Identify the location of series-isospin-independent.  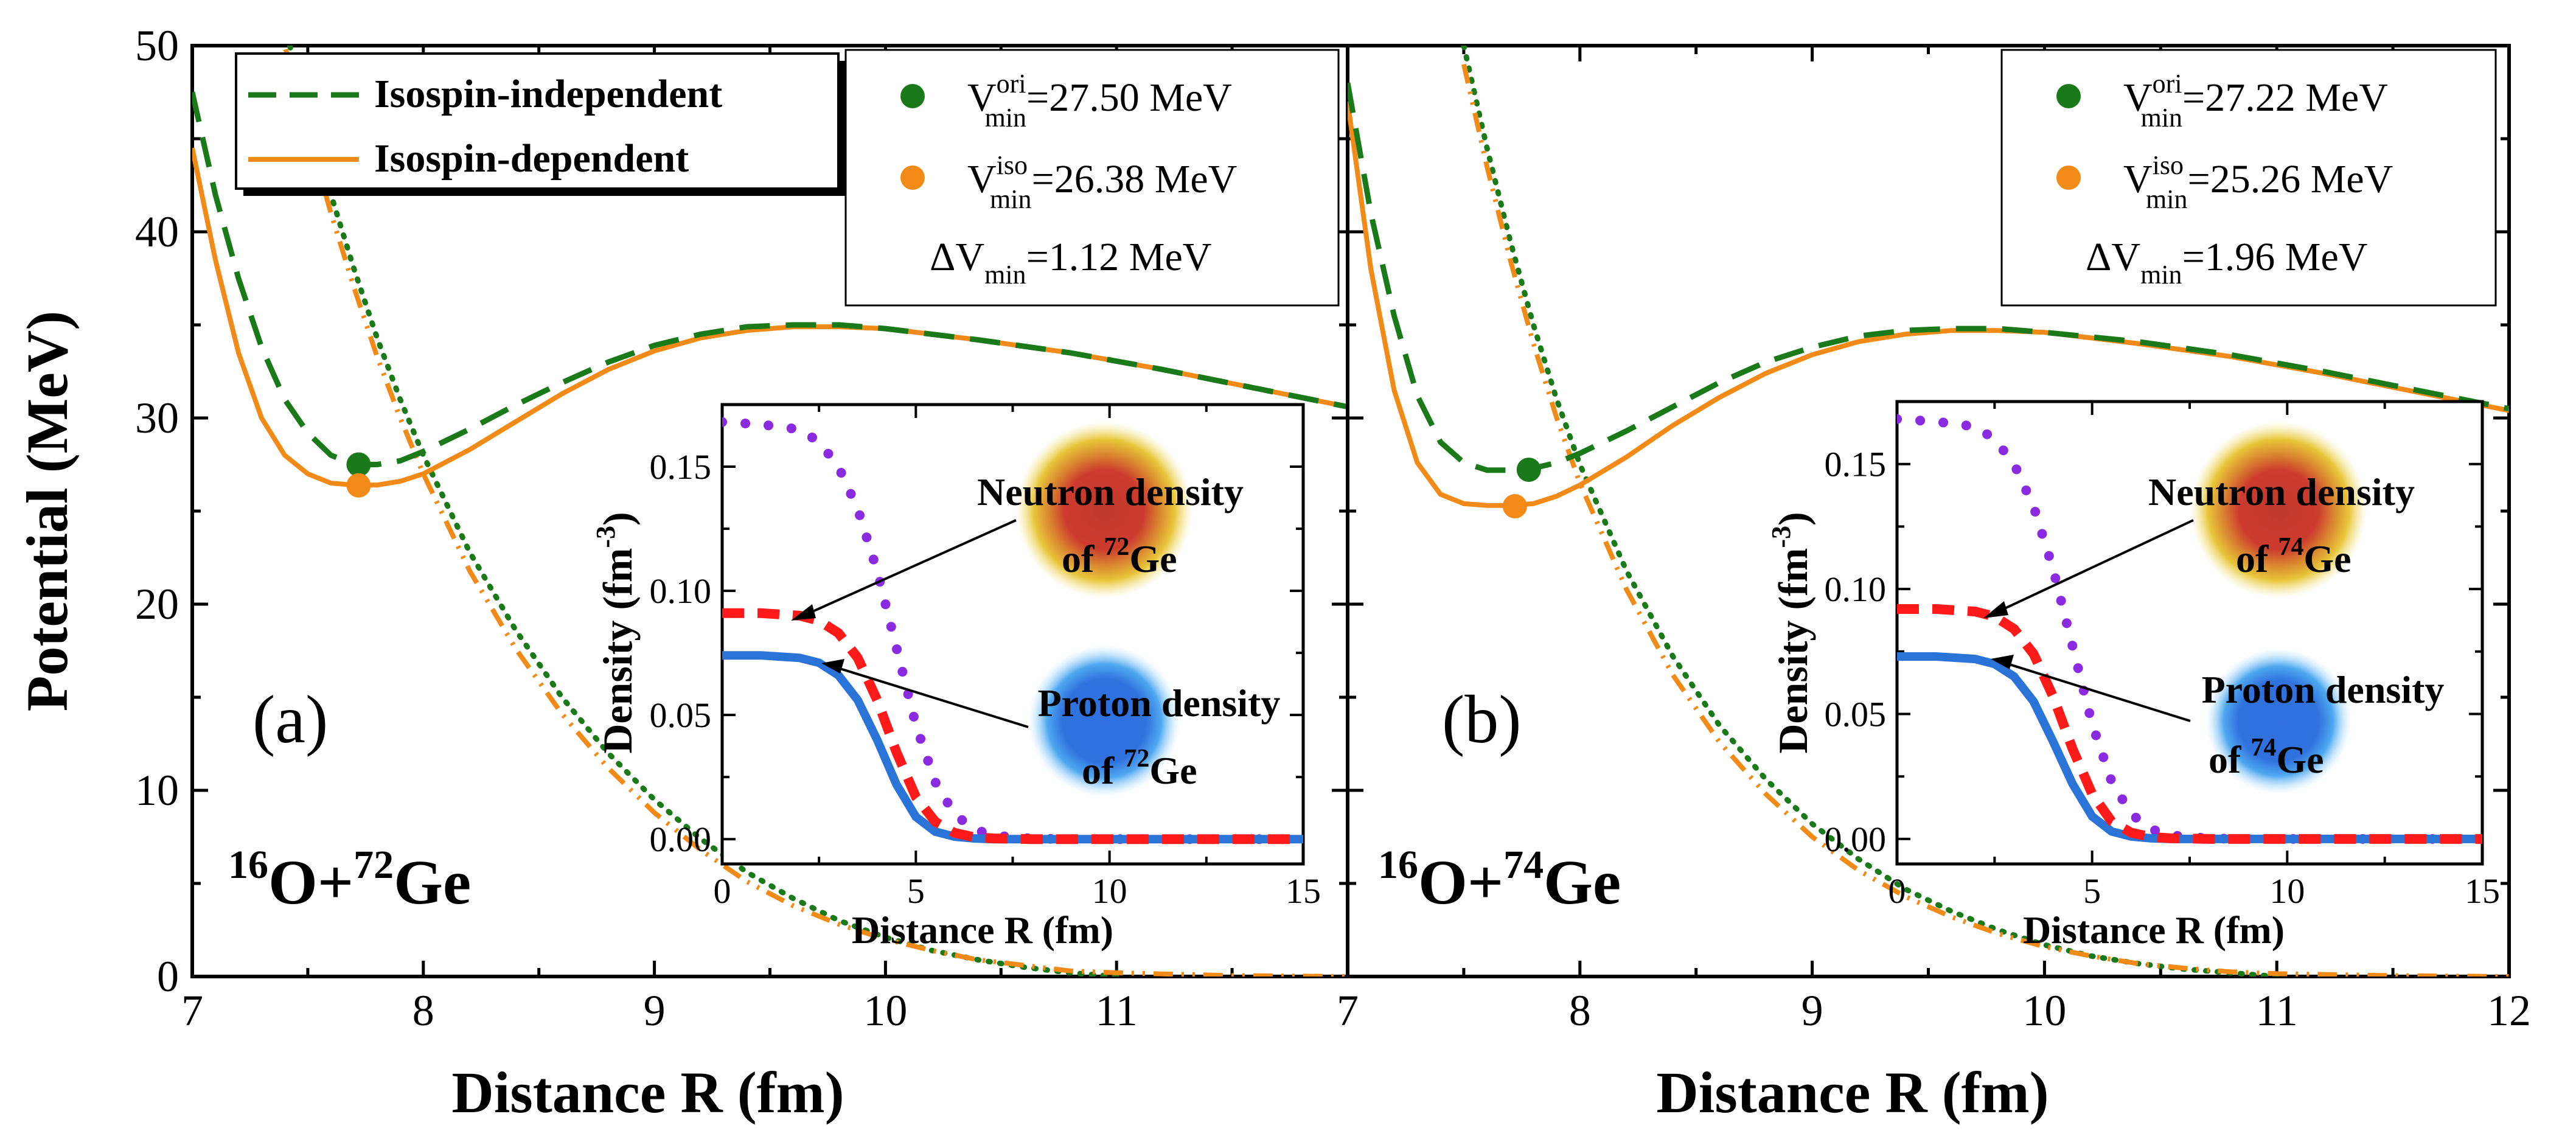
(770, 279).